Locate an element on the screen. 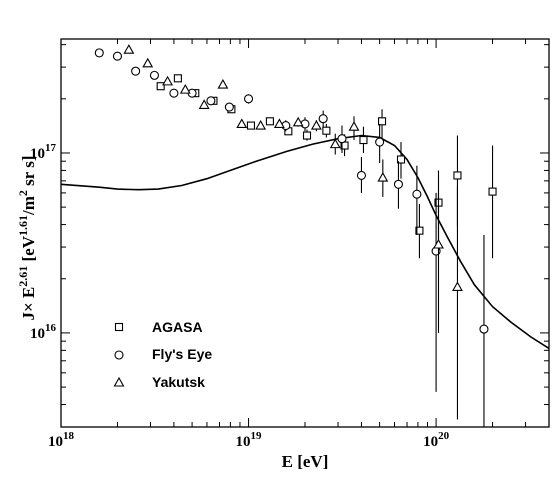 Image resolution: width=554 pixels, height=478 pixels. legend-item-yakutsk: Yakutsk is located at coordinates (159, 382).